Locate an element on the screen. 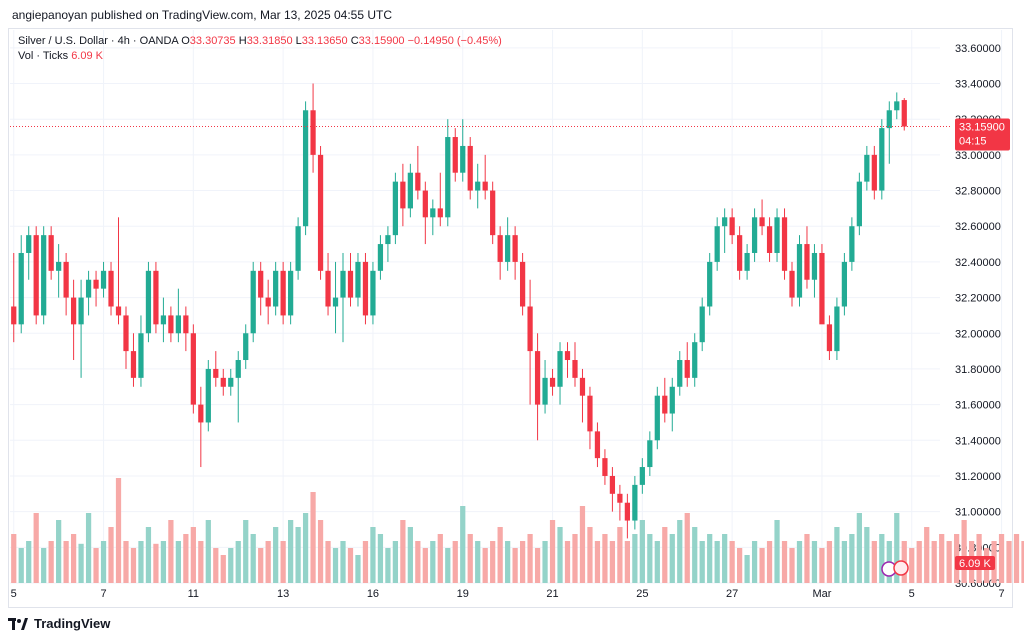 This screenshot has width=1024, height=641. symbol-title: Silver / U.S. Dollar · 4h · OANDA is located at coordinates (98, 41).